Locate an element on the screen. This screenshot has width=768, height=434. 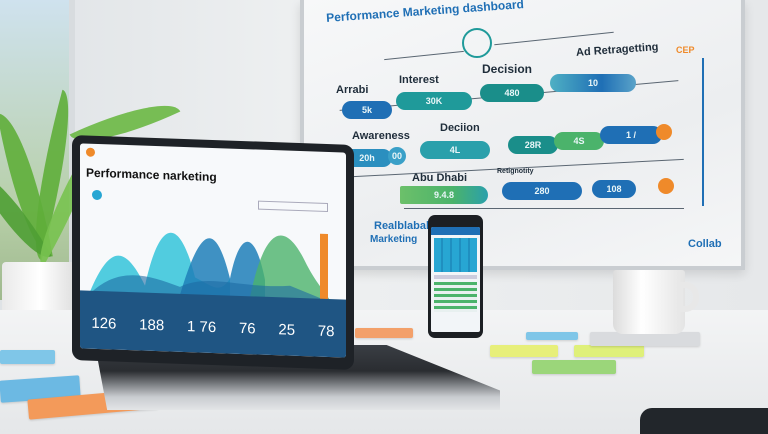
smartphone is located at coordinates (455, 276).